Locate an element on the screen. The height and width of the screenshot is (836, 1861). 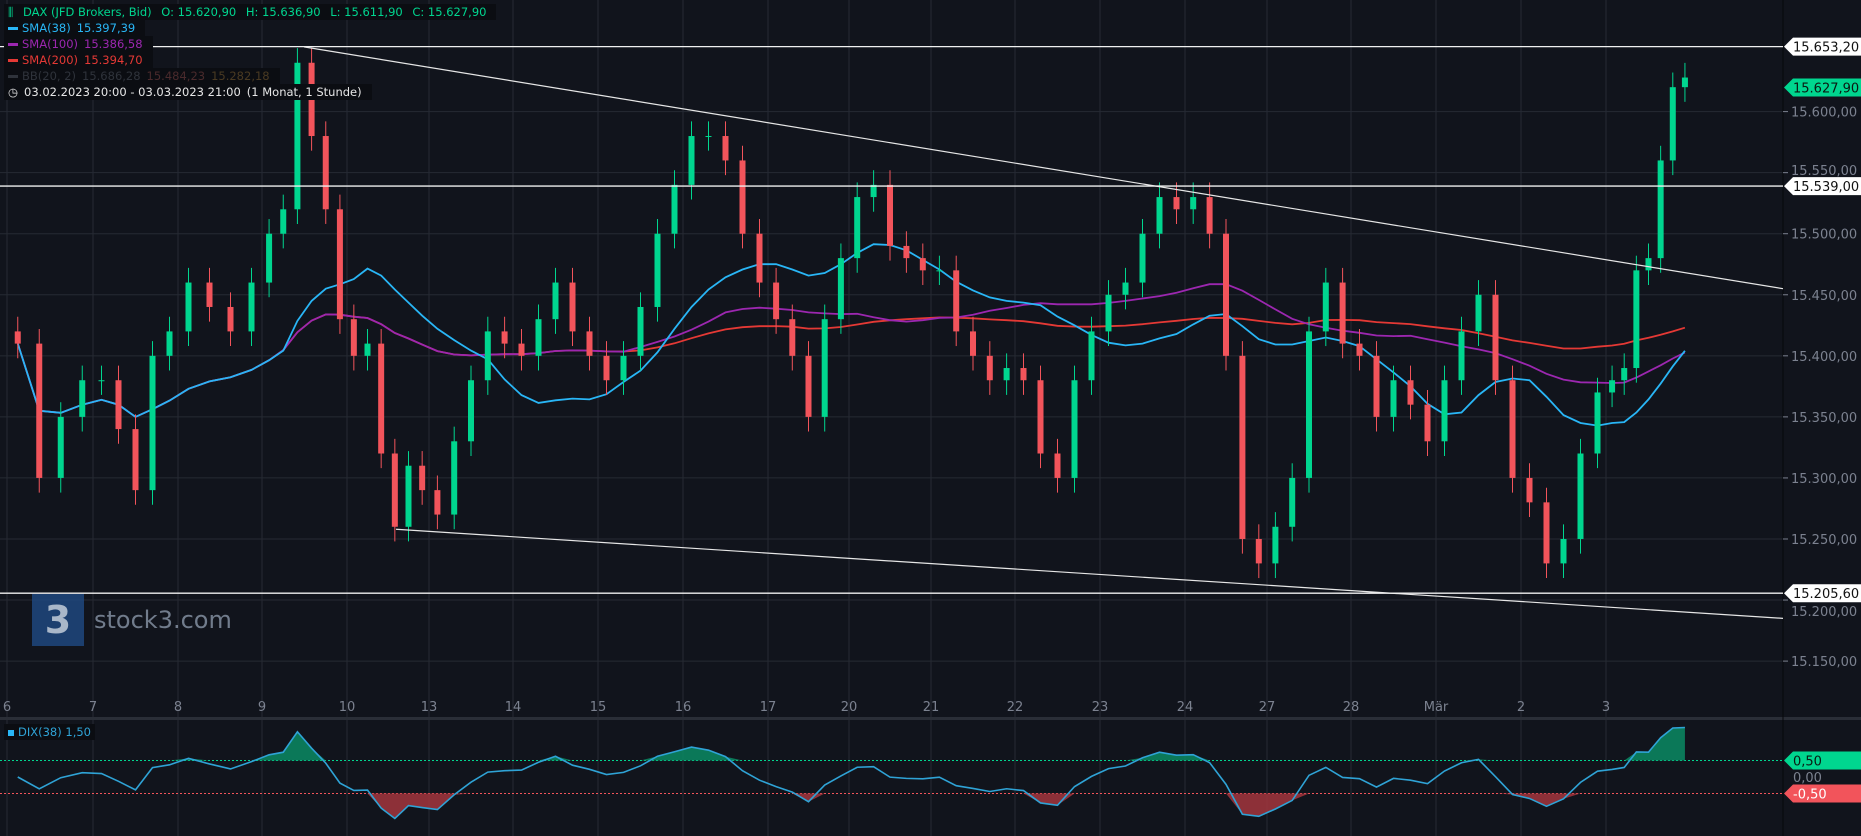
x-tick-label: 9 is located at coordinates (262, 707).